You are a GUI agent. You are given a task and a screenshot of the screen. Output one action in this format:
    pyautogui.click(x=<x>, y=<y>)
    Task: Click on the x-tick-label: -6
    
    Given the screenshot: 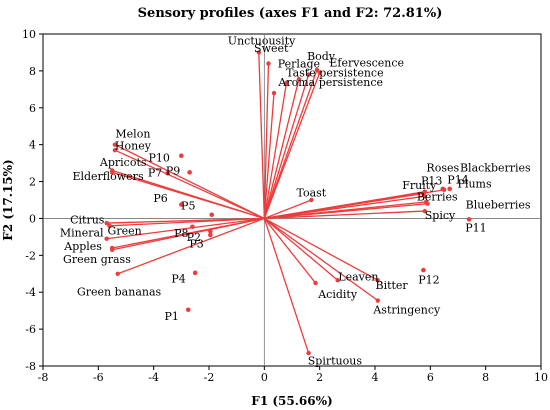 What is the action you would take?
    pyautogui.click(x=98, y=377)
    